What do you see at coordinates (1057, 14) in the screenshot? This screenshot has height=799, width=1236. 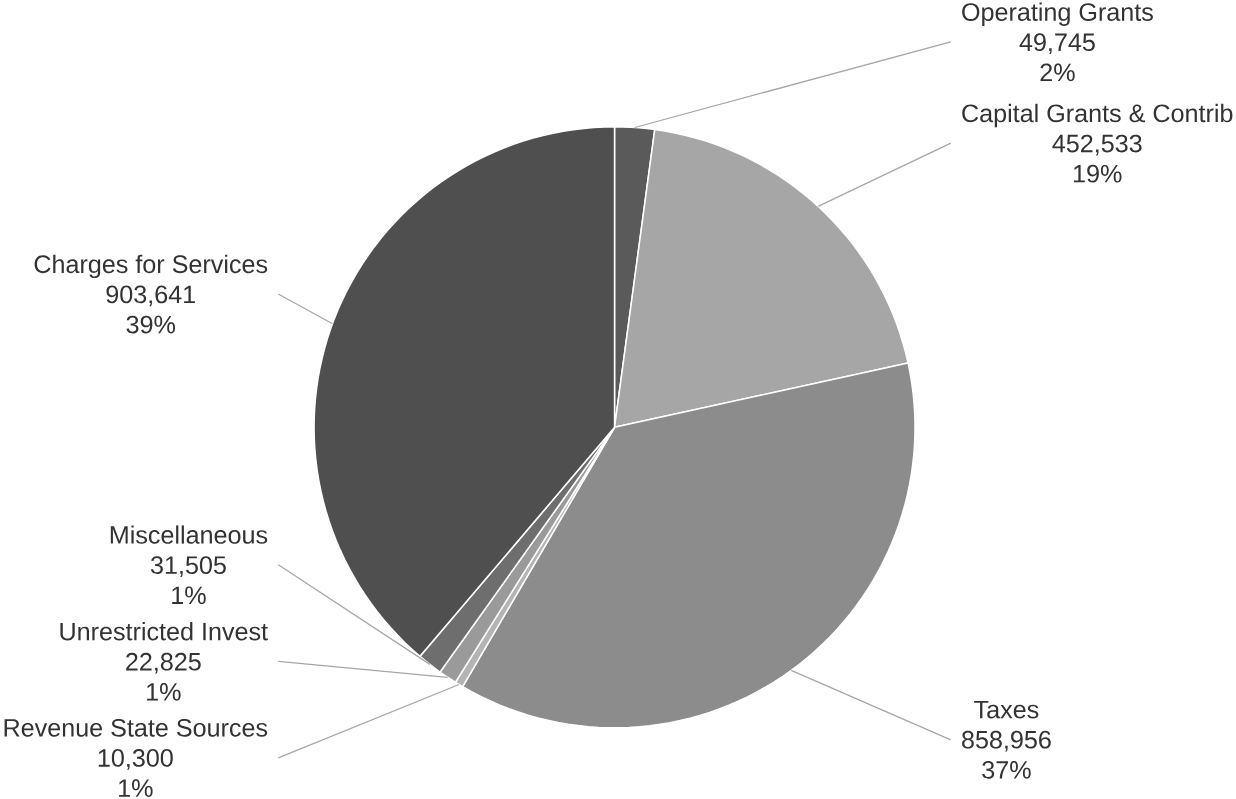 I see `slice-label: Operating Grants` at bounding box center [1057, 14].